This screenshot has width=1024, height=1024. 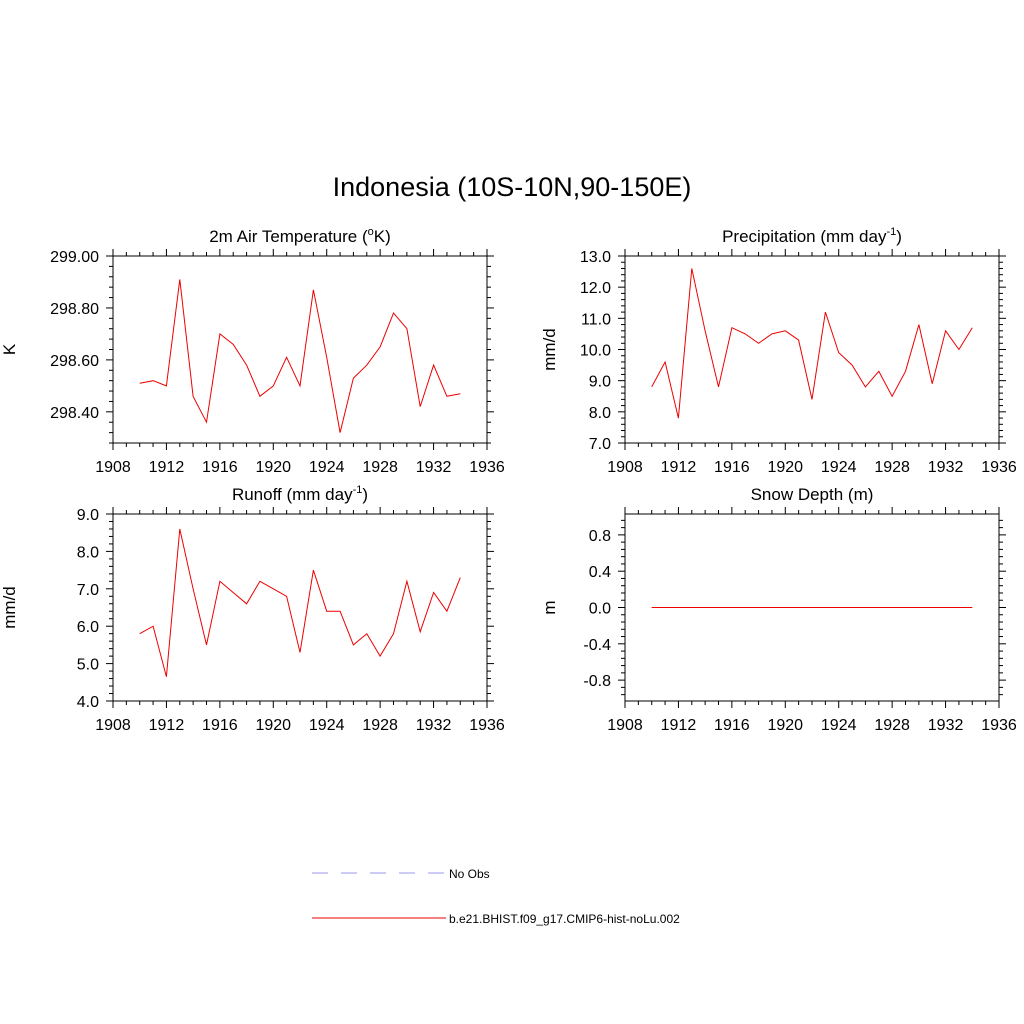 What do you see at coordinates (597, 681) in the screenshot?
I see `y-tick-label: -0.8` at bounding box center [597, 681].